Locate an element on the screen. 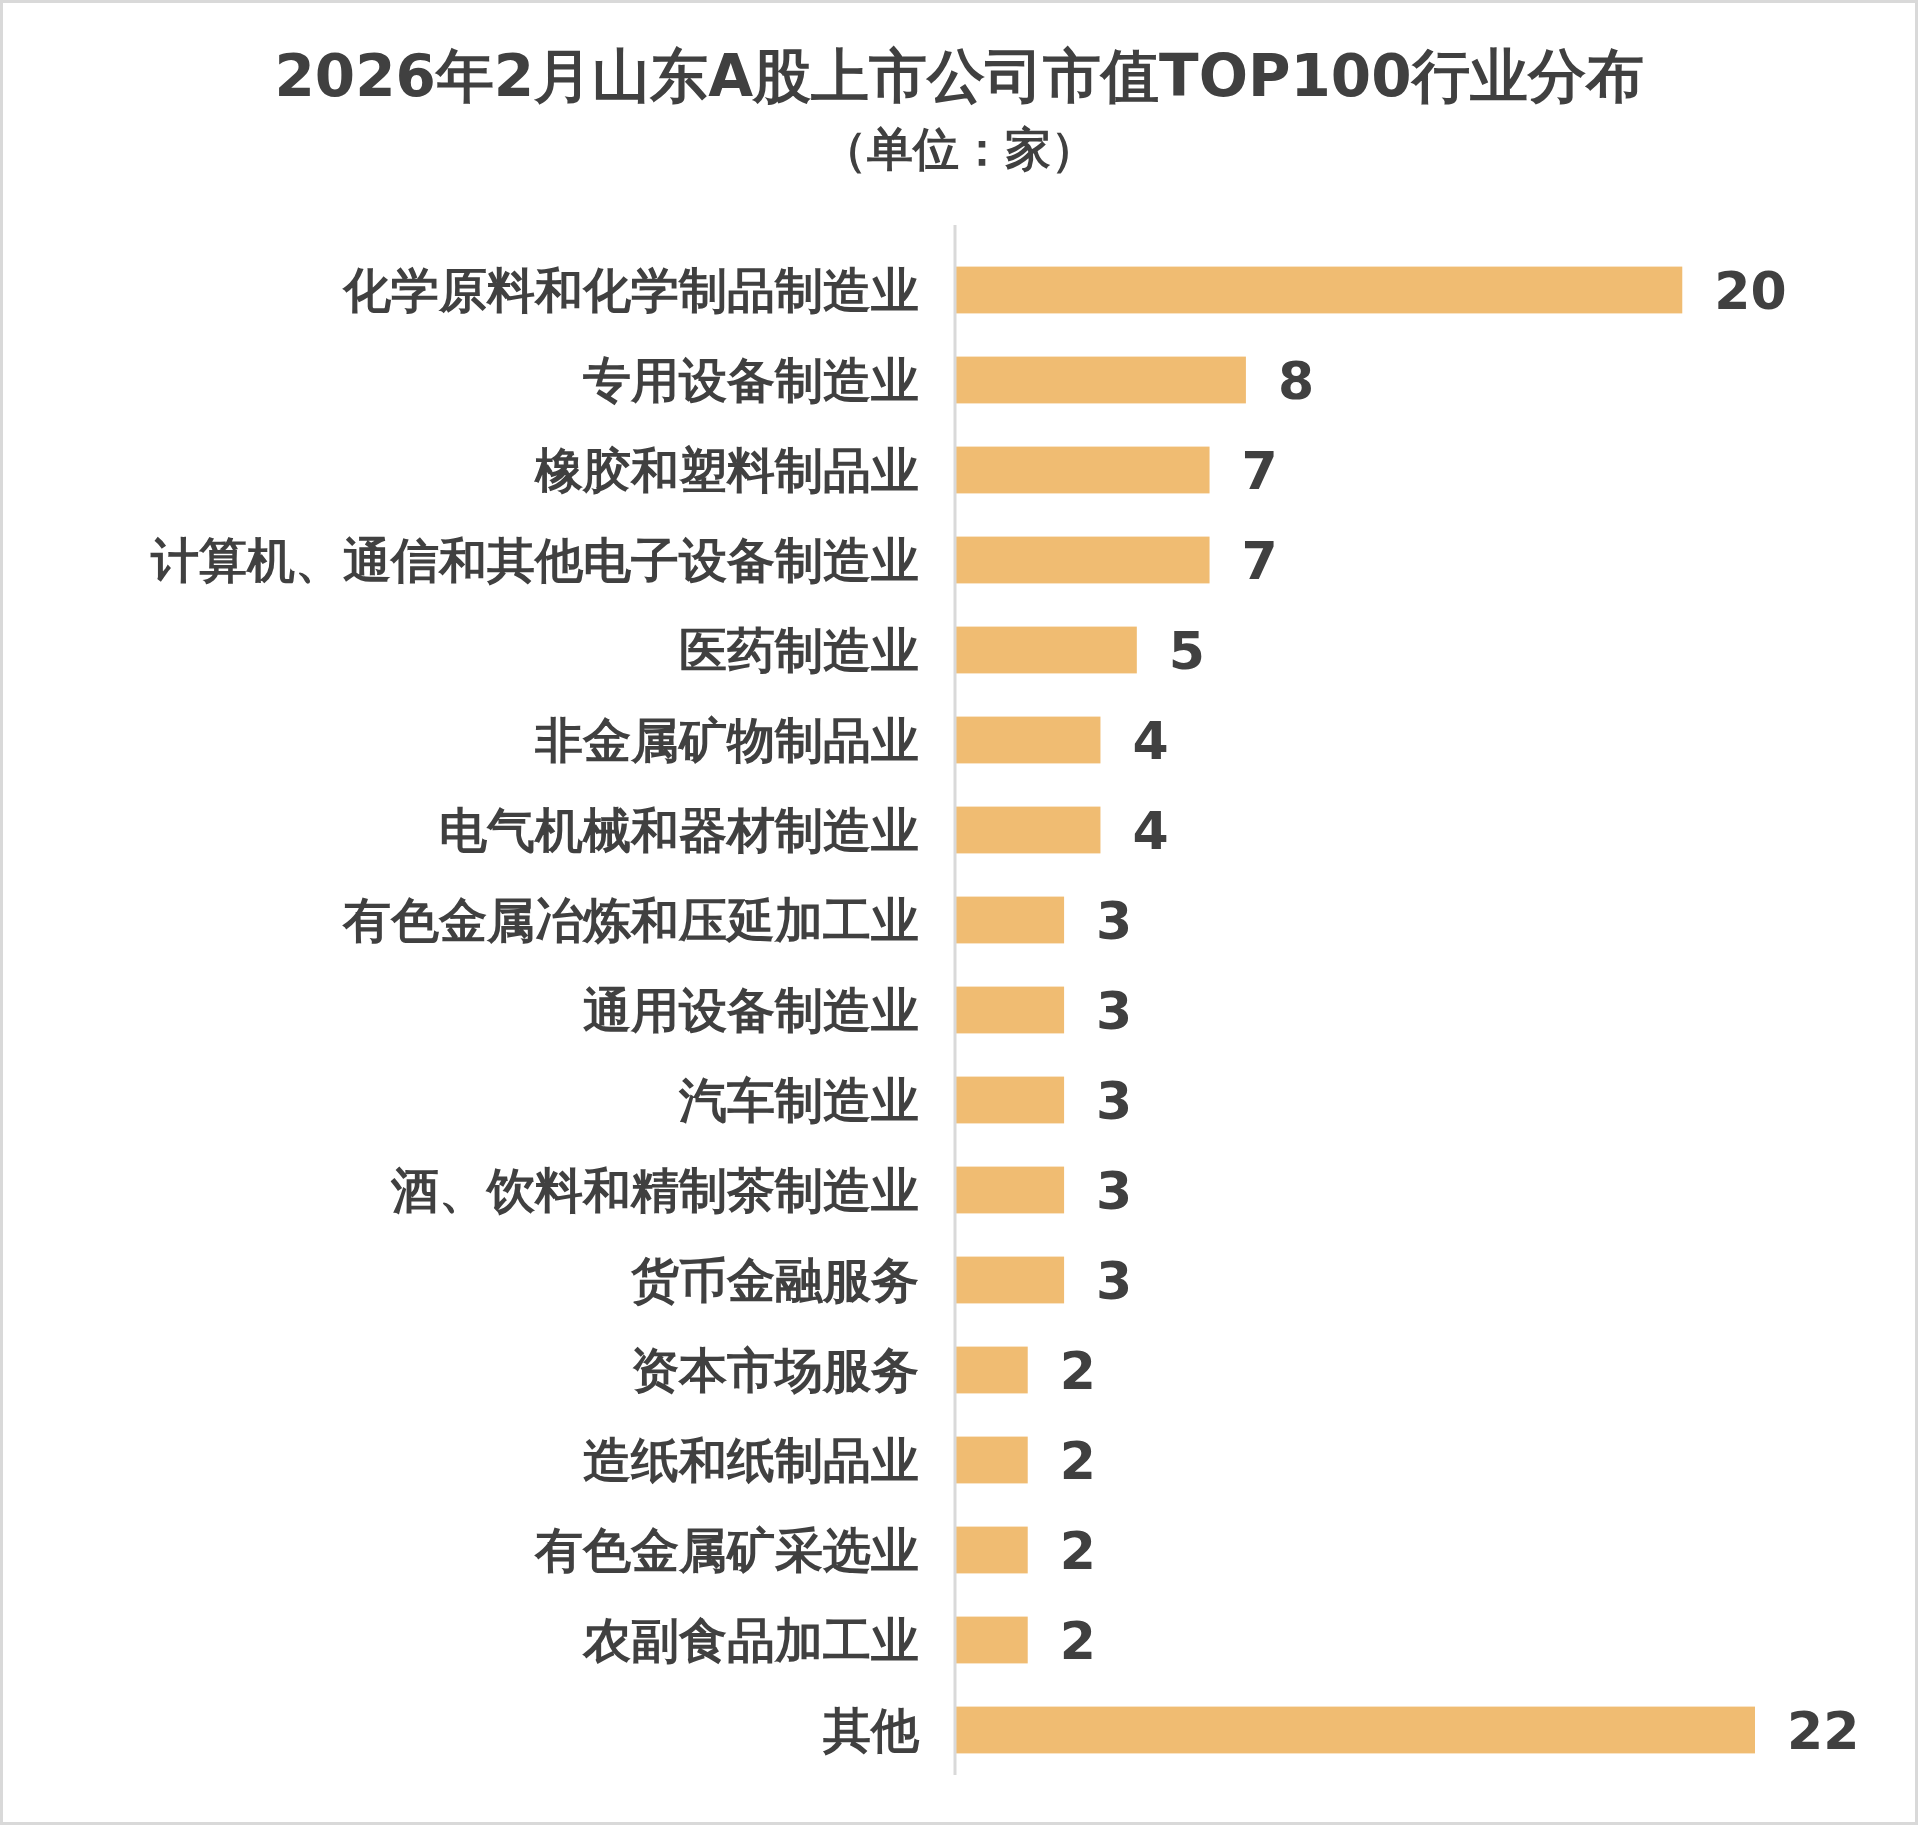  category: 橡胶和塑料制品业 is located at coordinates (727, 470).